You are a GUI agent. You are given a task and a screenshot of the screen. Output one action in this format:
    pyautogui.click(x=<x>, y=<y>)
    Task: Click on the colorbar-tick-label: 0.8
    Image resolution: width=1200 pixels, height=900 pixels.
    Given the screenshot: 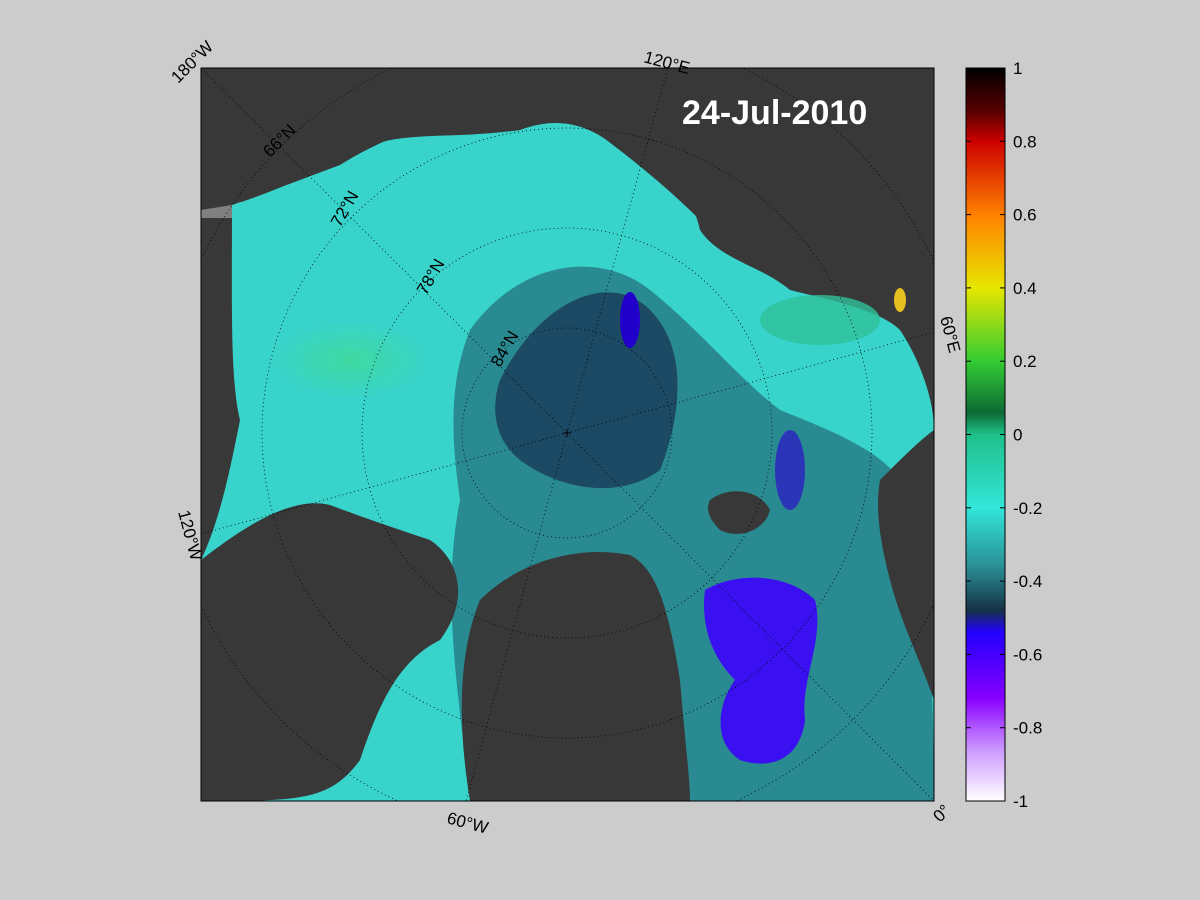 What is the action you would take?
    pyautogui.click(x=1025, y=141)
    